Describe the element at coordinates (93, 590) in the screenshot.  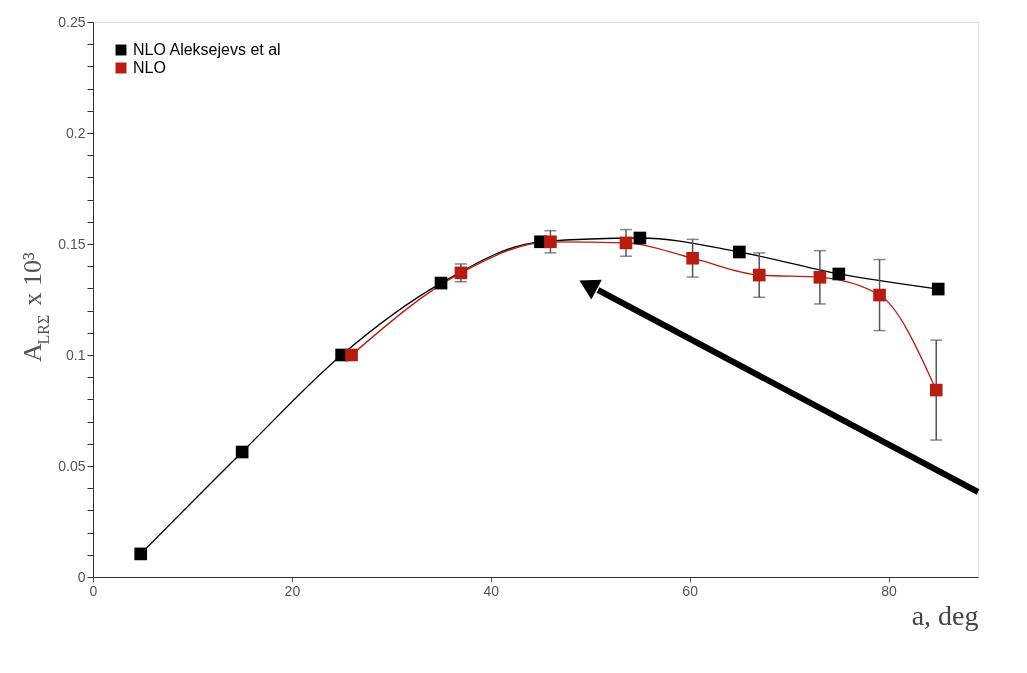
I see `x-tick-label: 0` at that location.